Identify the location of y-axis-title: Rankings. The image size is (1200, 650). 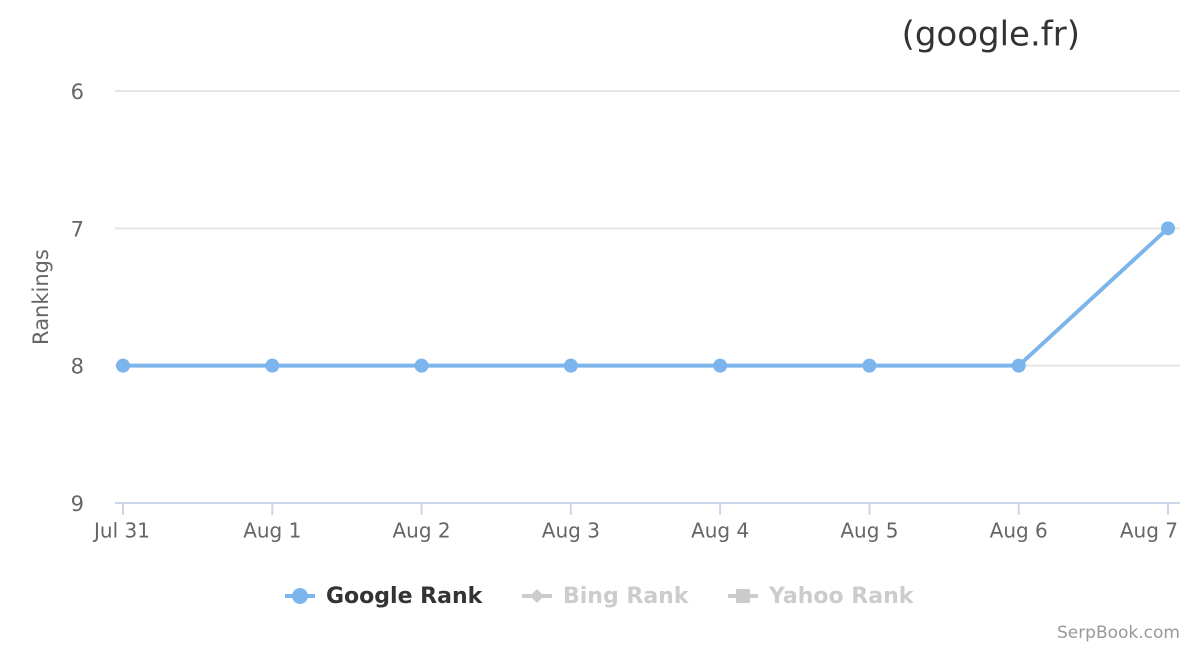
(41, 297).